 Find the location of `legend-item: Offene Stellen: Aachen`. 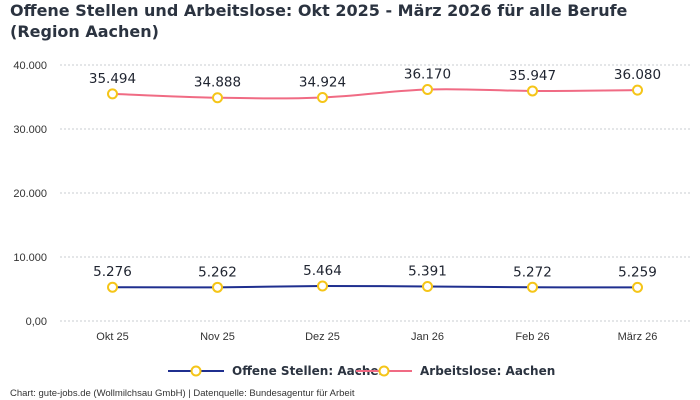

legend-item: Offene Stellen: Aachen is located at coordinates (277, 371).